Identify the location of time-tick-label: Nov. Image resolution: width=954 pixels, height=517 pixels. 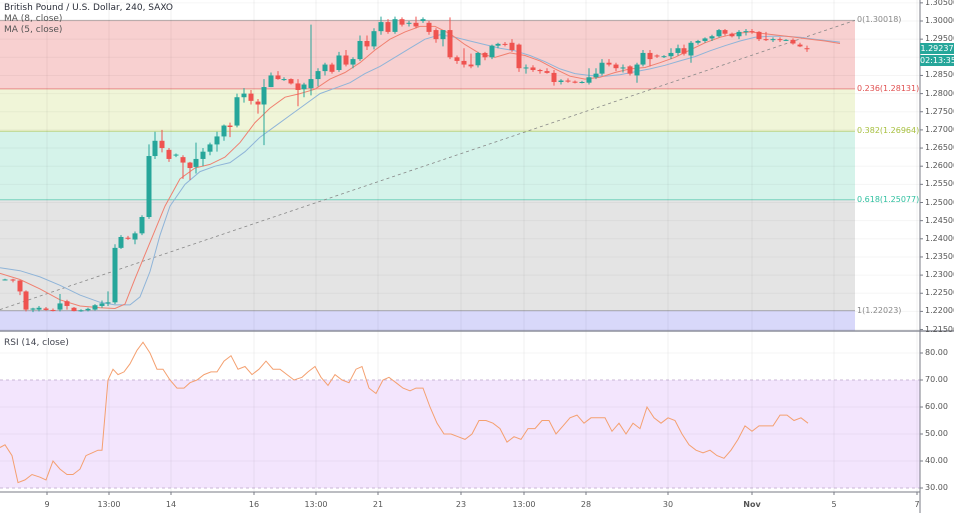
(752, 504).